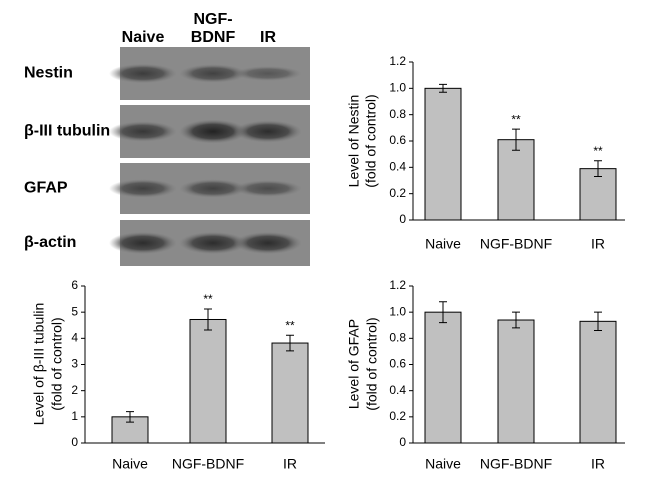 This screenshot has width=646, height=482. What do you see at coordinates (74, 285) in the screenshot?
I see `y-tick-label: 6` at bounding box center [74, 285].